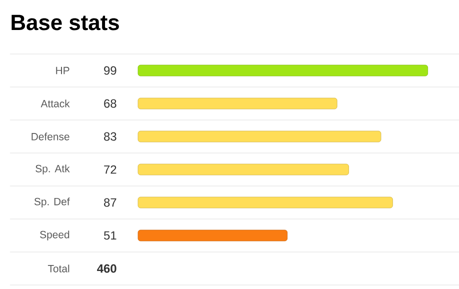  Describe the element at coordinates (110, 202) in the screenshot. I see `data-label: 87` at that location.